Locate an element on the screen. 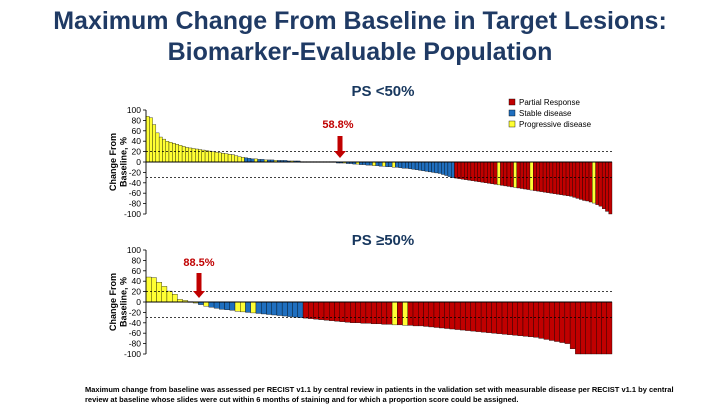 Image resolution: width=720 pixels, height=405 pixels. title-line-2: Biomarker-Evaluable Population is located at coordinates (360, 52).